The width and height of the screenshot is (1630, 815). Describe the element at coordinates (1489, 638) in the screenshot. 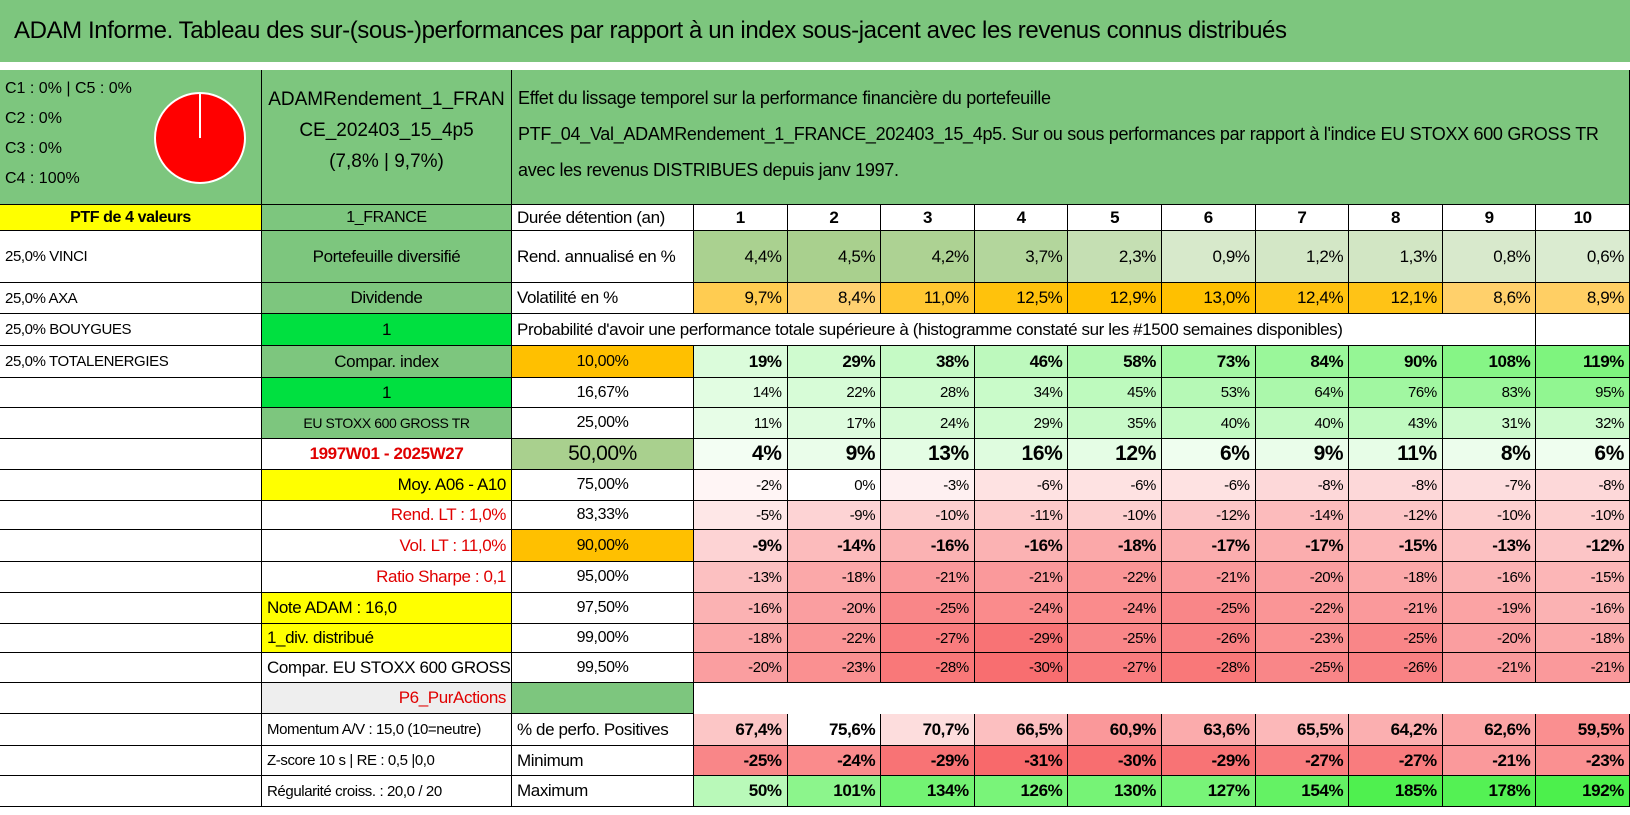

I see `value-cell: -20%` at that location.